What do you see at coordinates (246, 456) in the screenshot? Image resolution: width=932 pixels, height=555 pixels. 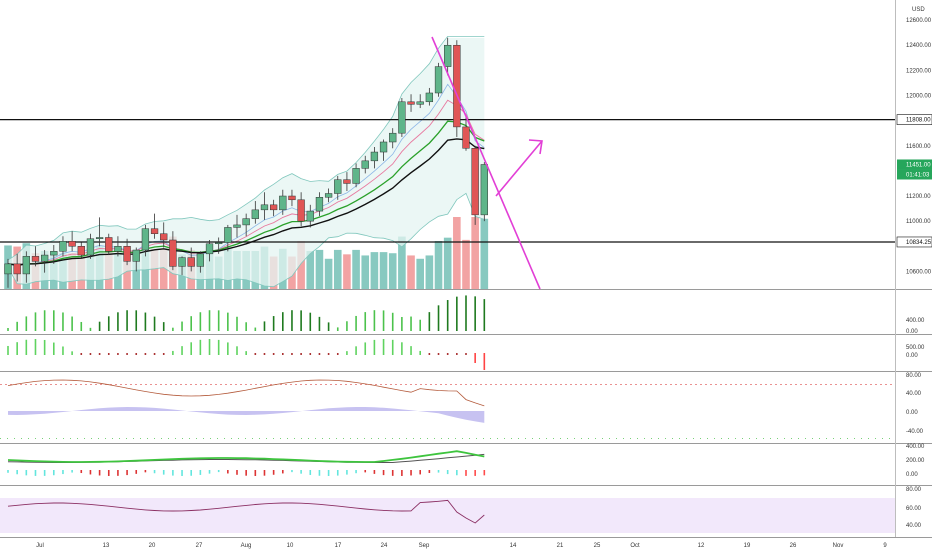 I see `macd-line` at bounding box center [246, 456].